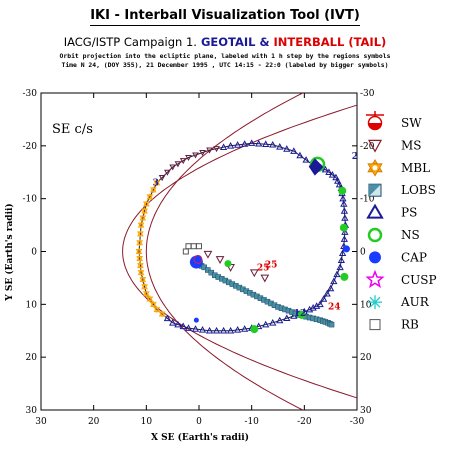 The width and height of the screenshot is (450, 450). I want to click on campaign-label: IACG/ISTP Campaign 1., so click(130, 42).